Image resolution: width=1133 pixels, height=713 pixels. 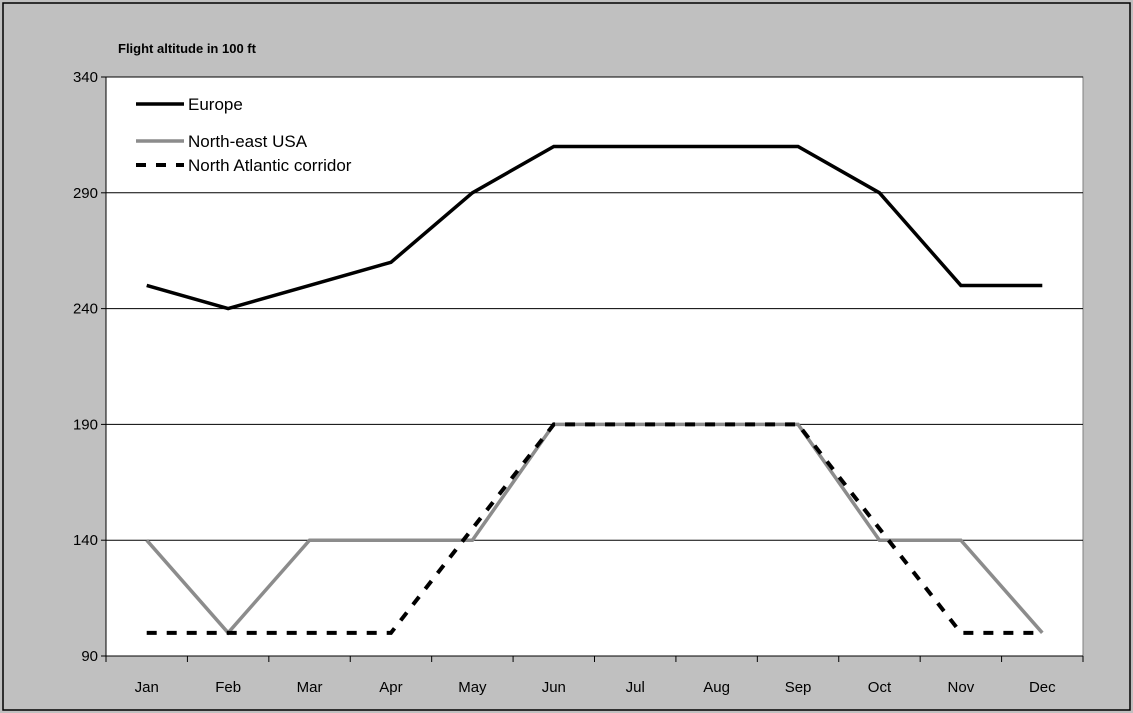 I want to click on x-tick-label: Oct, so click(x=880, y=687).